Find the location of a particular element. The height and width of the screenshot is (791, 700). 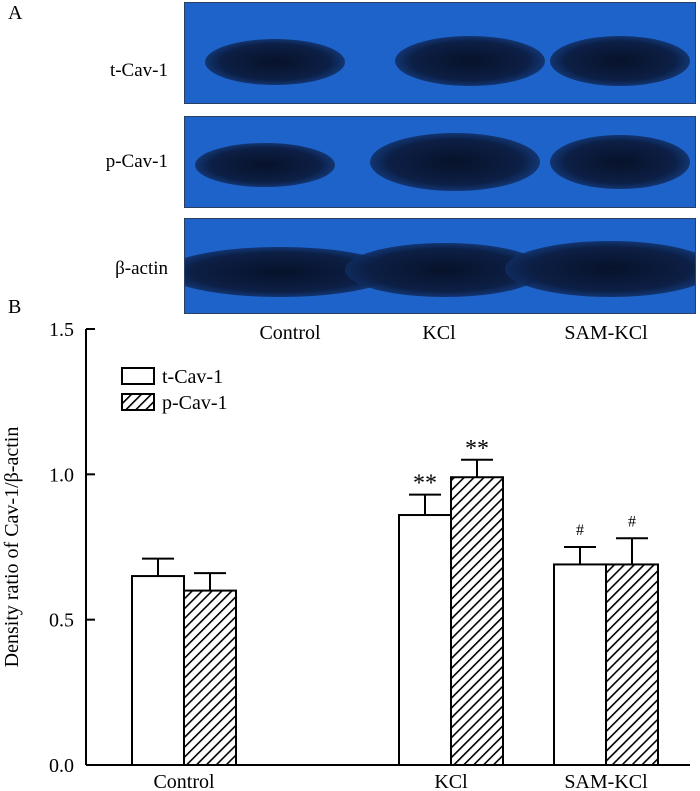

blot-row-label-p-cav1: p-Cav-1 is located at coordinates (136, 161).